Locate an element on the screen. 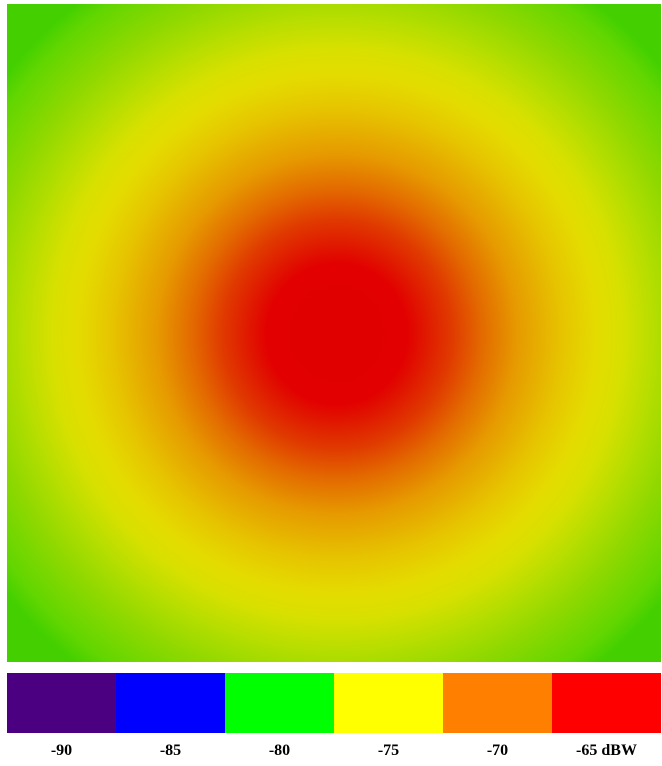 Image resolution: width=662 pixels, height=766 pixels. legend-label-0: -90 is located at coordinates (61, 750).